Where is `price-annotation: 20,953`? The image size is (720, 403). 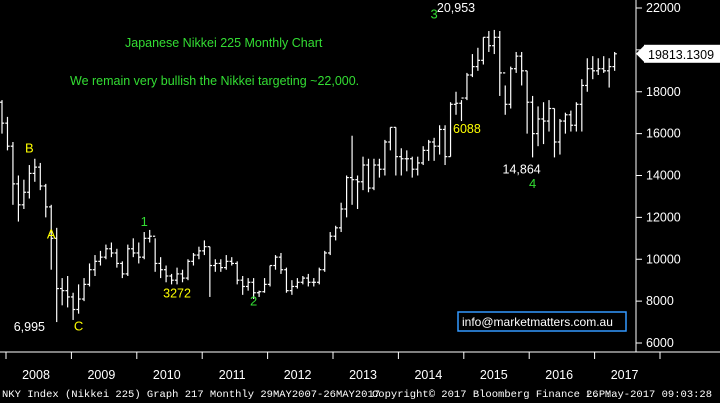 price-annotation: 20,953 is located at coordinates (456, 8).